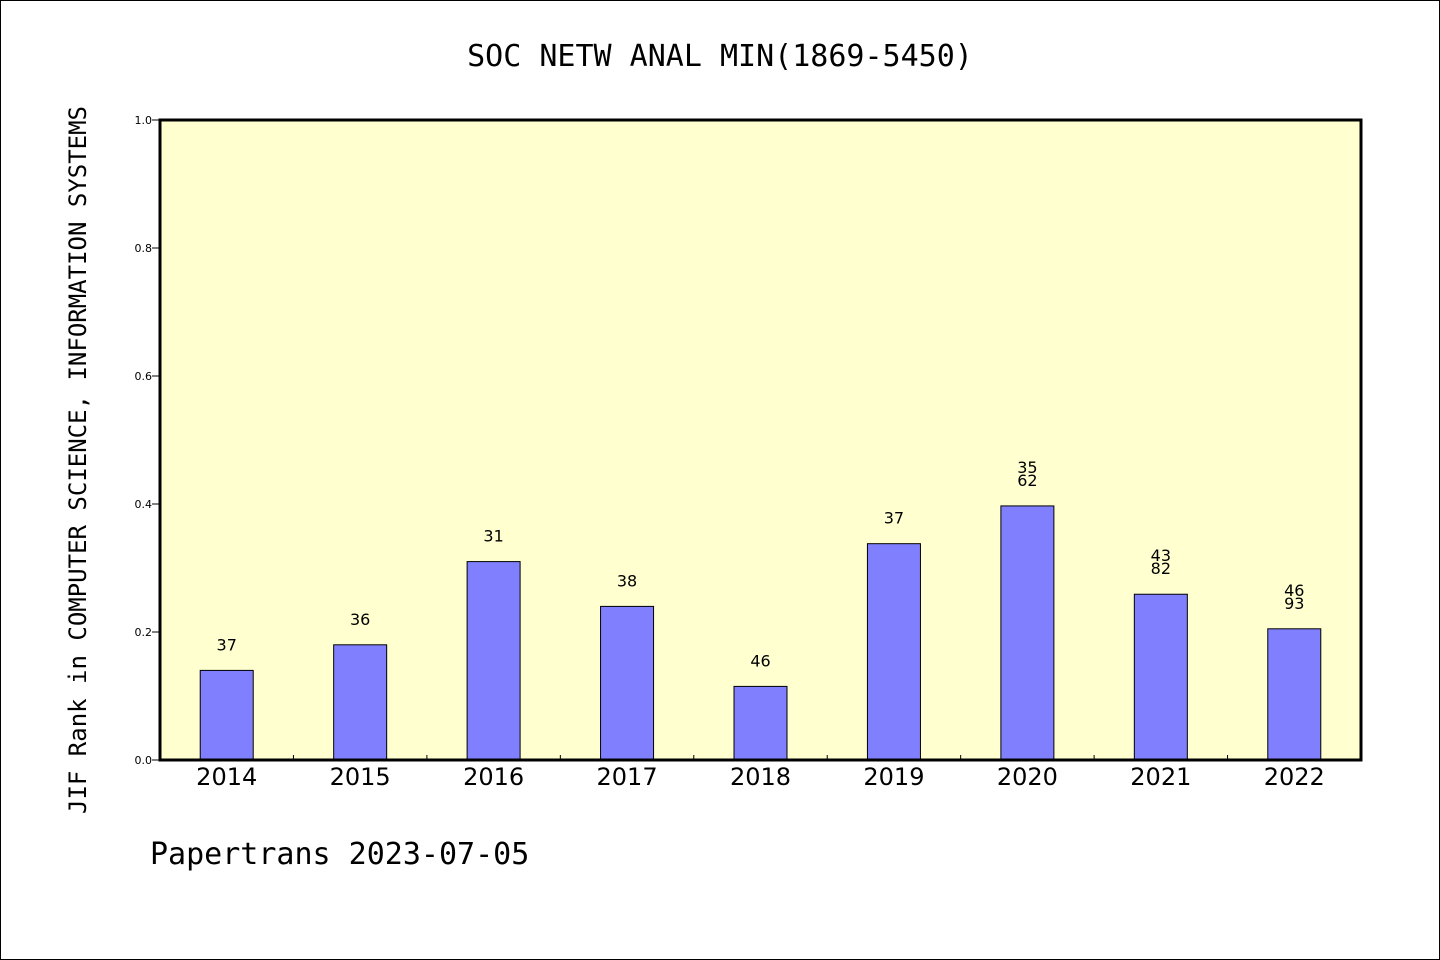  What do you see at coordinates (360, 777) in the screenshot?
I see `x-tick-label: 2015` at bounding box center [360, 777].